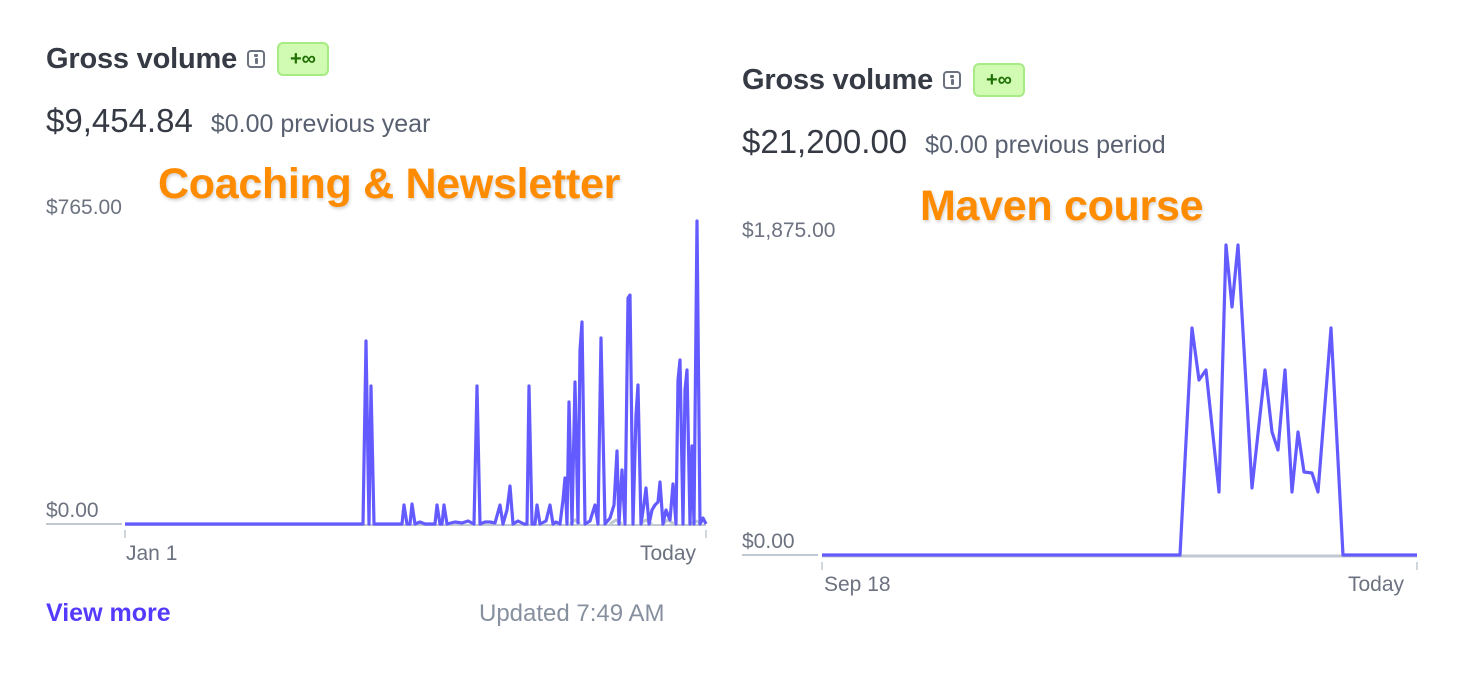  Describe the element at coordinates (1062, 206) in the screenshot. I see `chart-annotation-label: Maven course` at that location.